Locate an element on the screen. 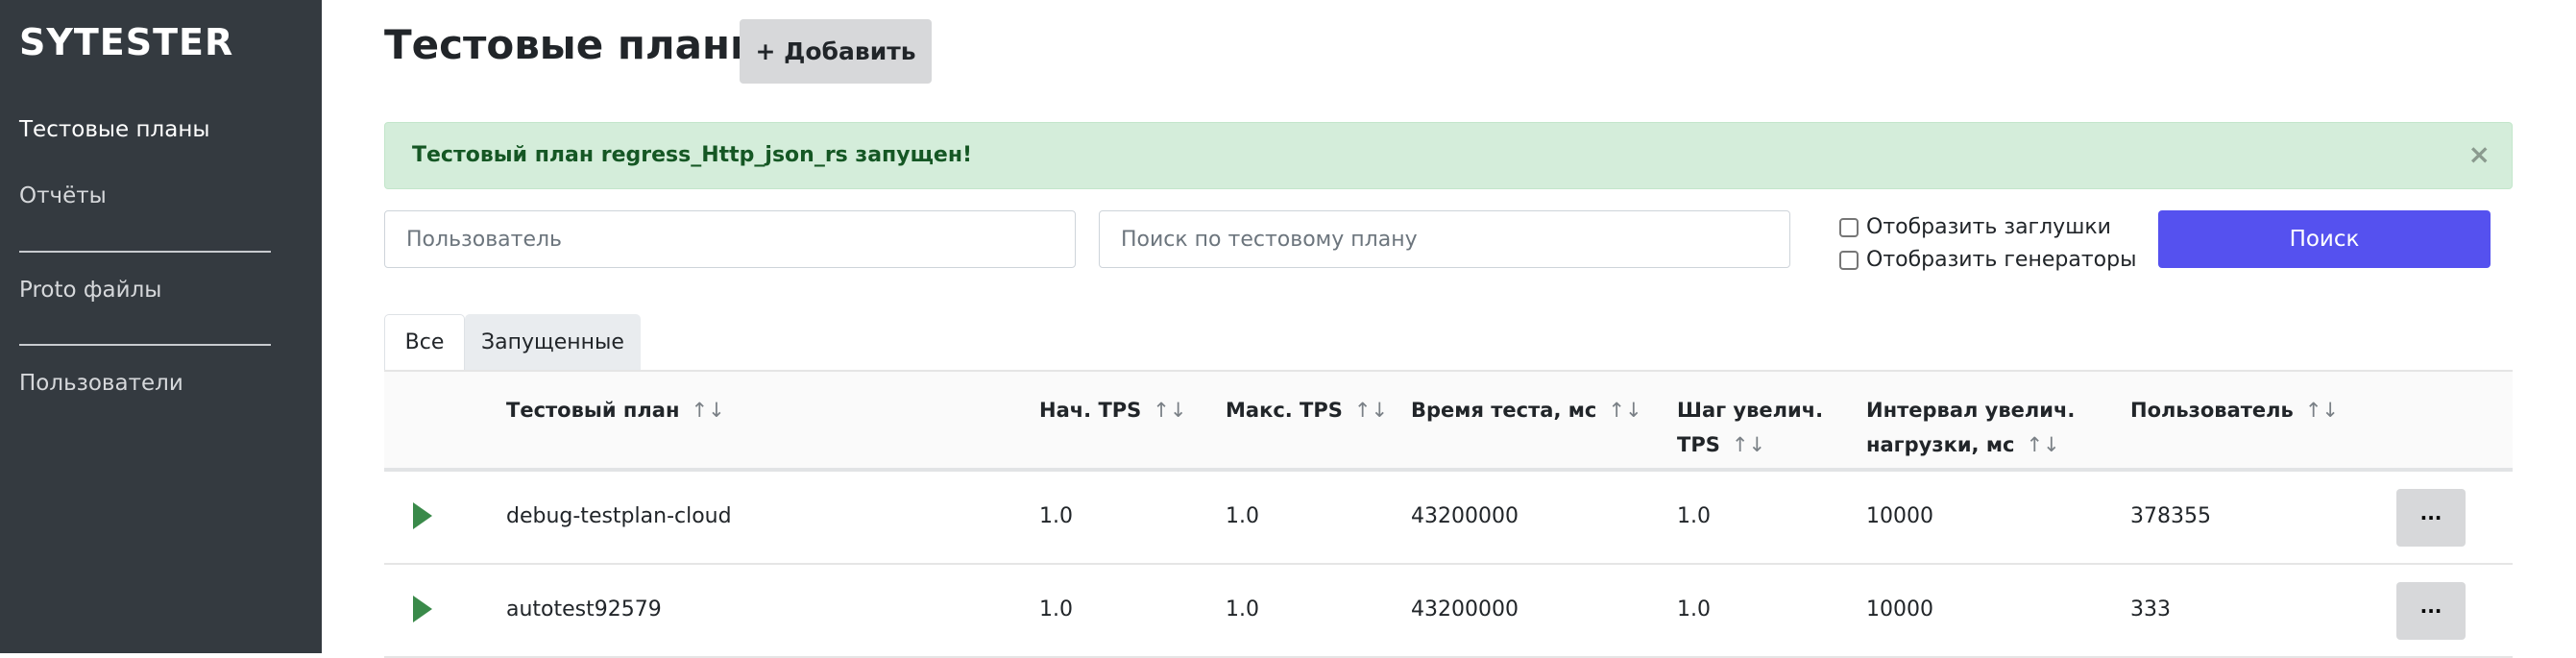 The image size is (2576, 658). tab-all: Все is located at coordinates (424, 342).